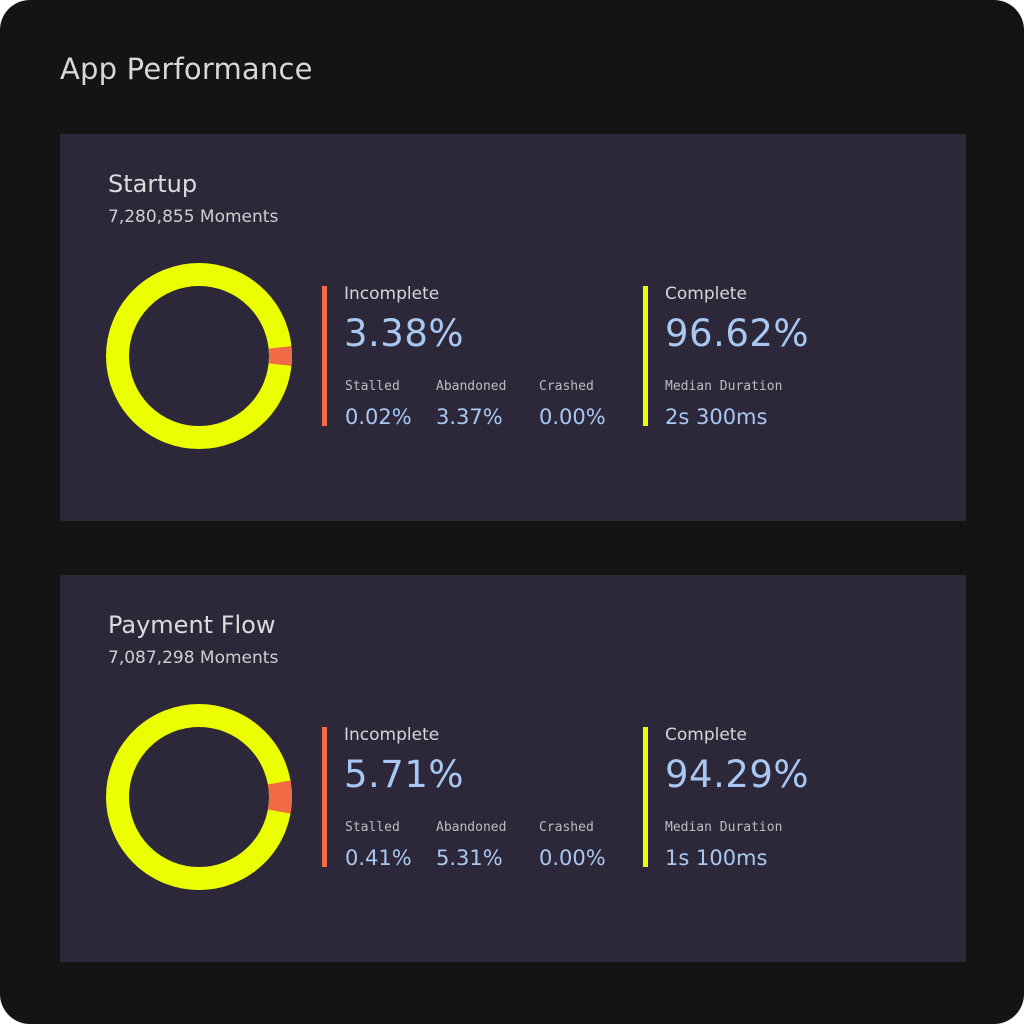 The height and width of the screenshot is (1024, 1024). What do you see at coordinates (186, 69) in the screenshot?
I see `page-title: App Performance` at bounding box center [186, 69].